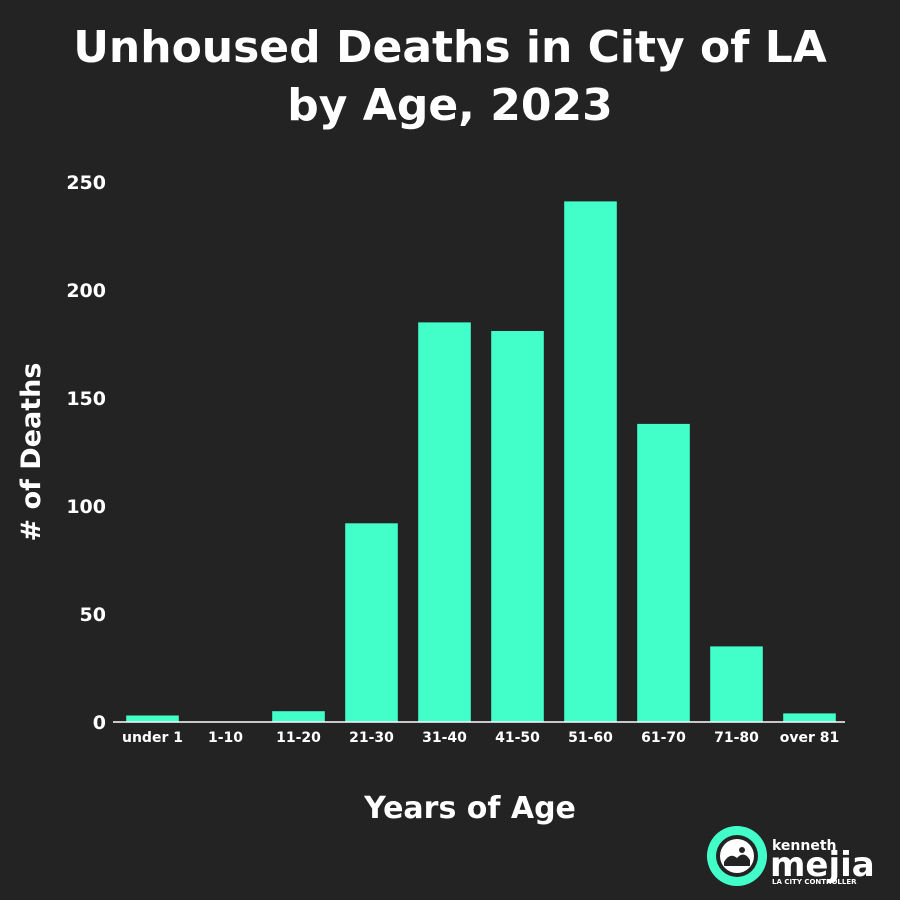 This screenshot has width=900, height=900. I want to click on x-tick-label: 11-20, so click(298, 738).